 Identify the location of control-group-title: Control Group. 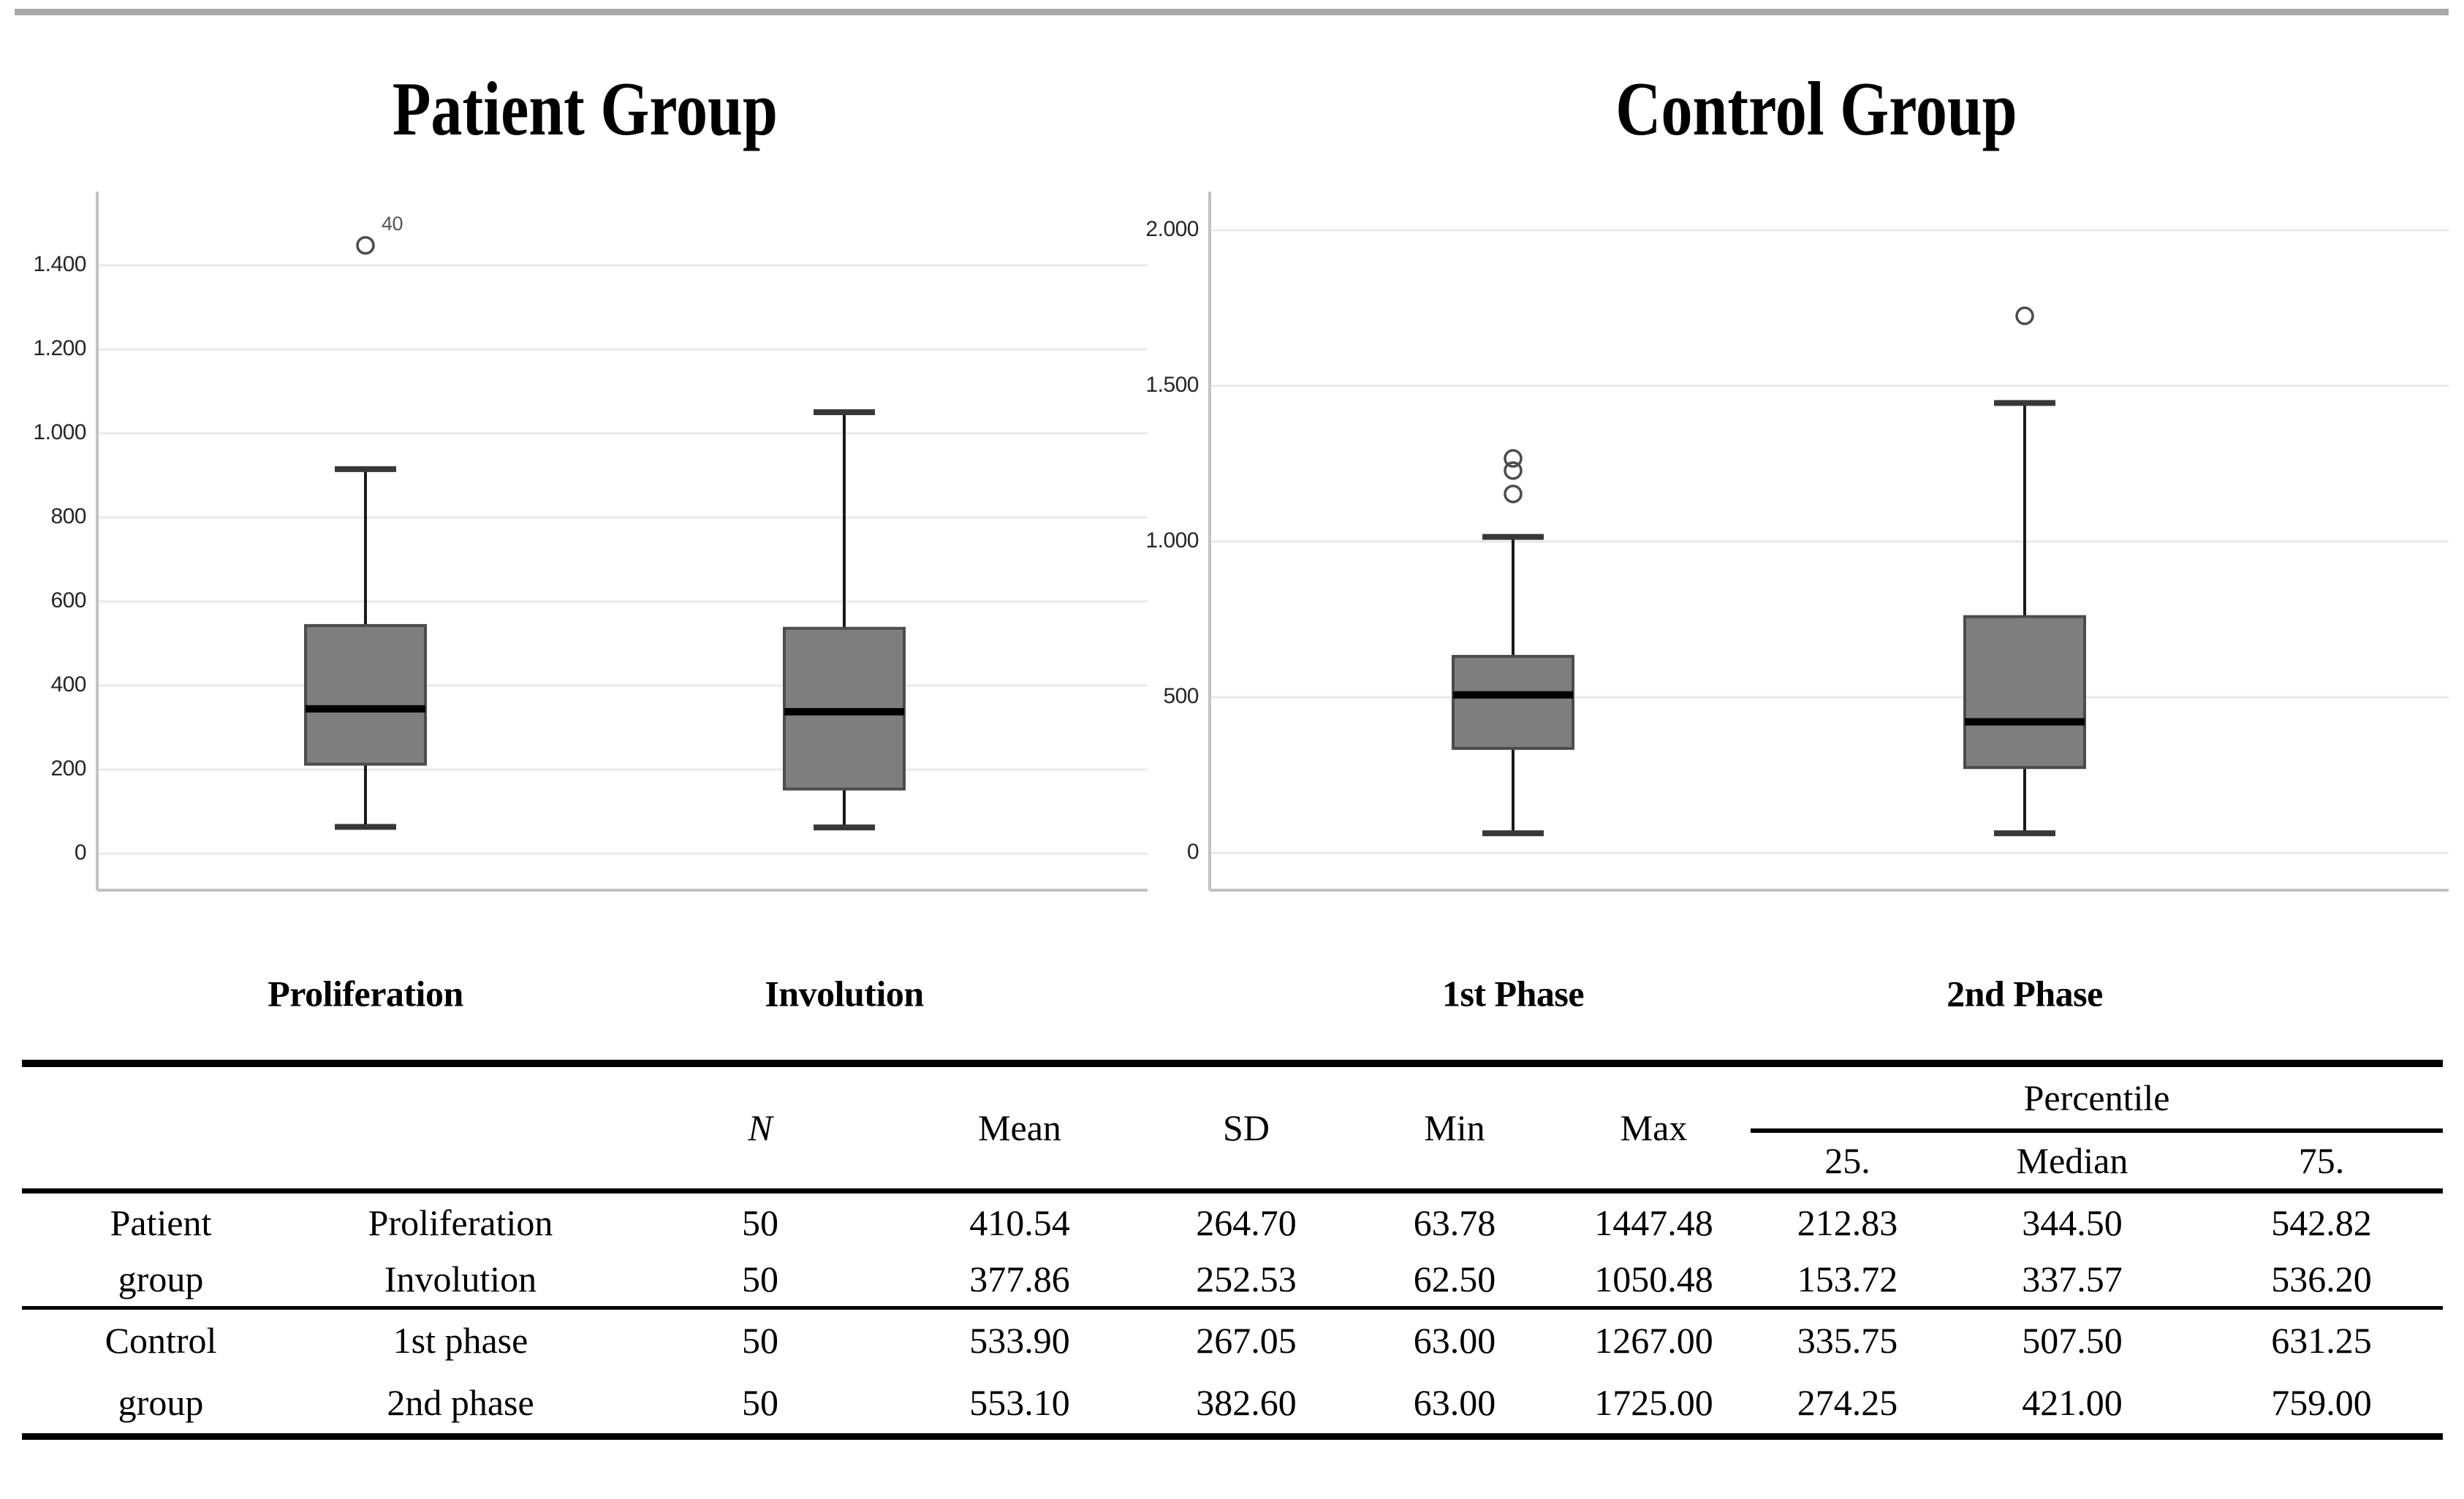
(1816, 108).